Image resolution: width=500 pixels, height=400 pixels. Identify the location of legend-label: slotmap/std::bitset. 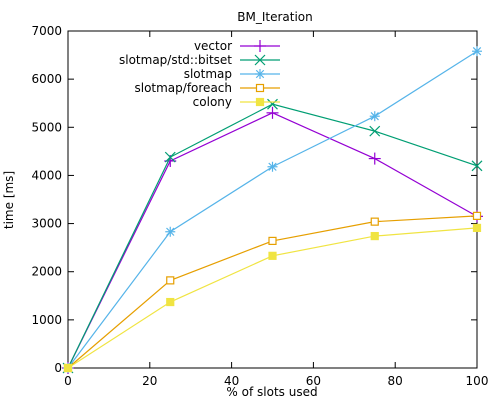
(175, 60).